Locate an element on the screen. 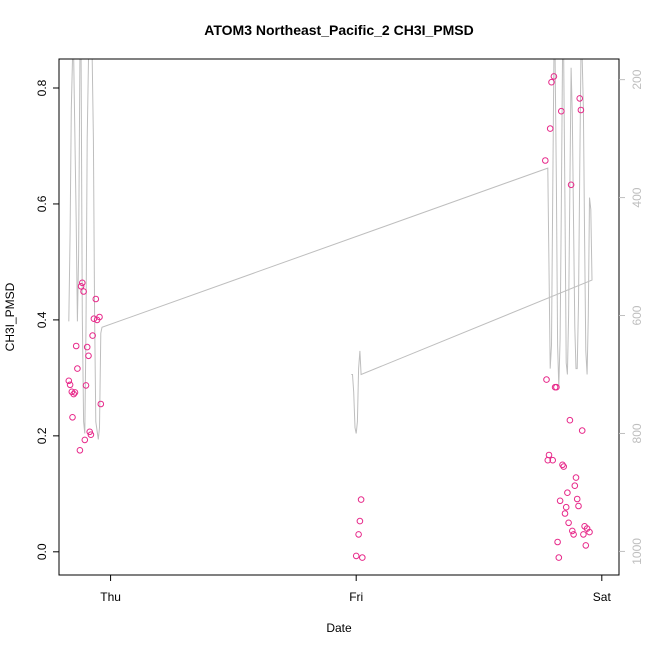  y-tick-label: 0.4 is located at coordinates (42, 319).